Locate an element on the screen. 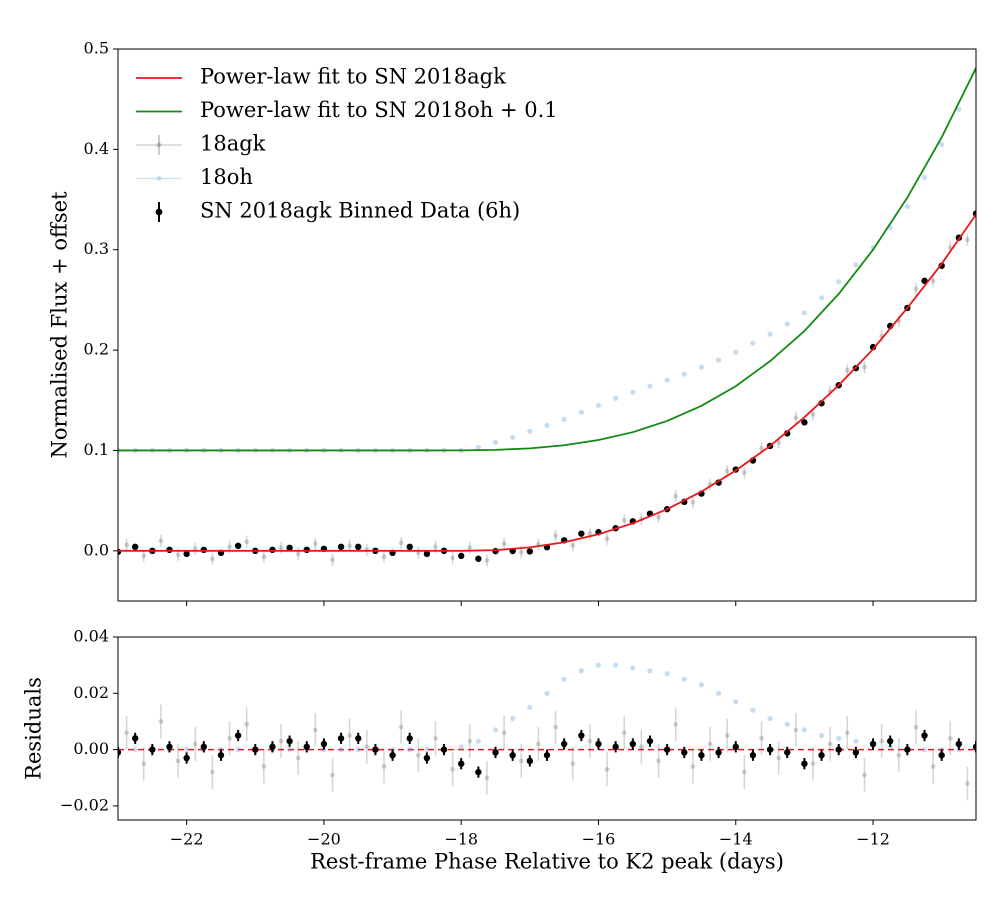 The image size is (1000, 900). y-axis-label: Normalised Flux + offset is located at coordinates (60, 325).